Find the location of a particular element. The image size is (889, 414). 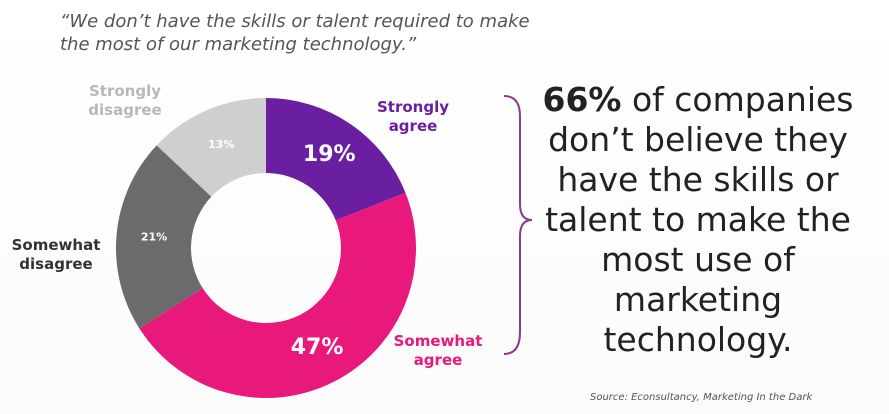

slice-value-strongly-agree: 19% is located at coordinates (329, 154).